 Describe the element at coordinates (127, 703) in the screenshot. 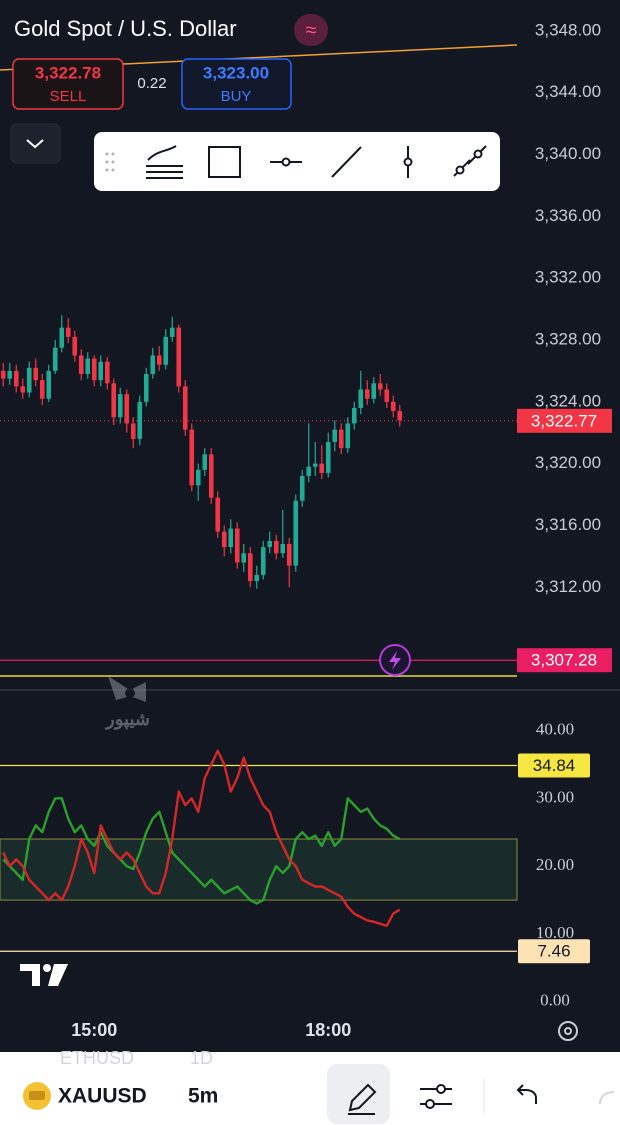

I see `watermark: شیپور` at that location.